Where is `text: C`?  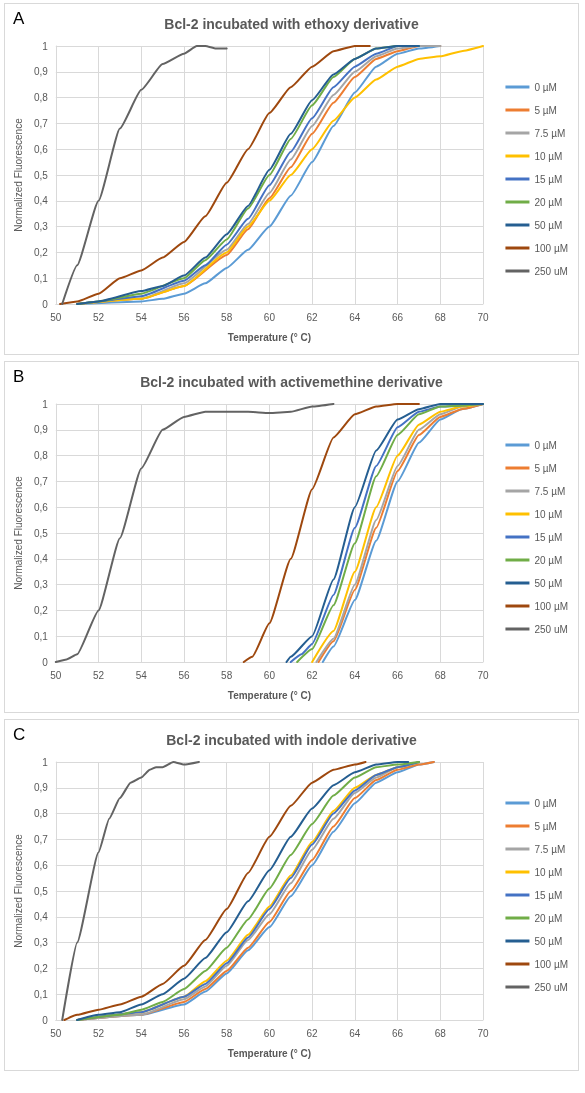 text: C is located at coordinates (19, 734).